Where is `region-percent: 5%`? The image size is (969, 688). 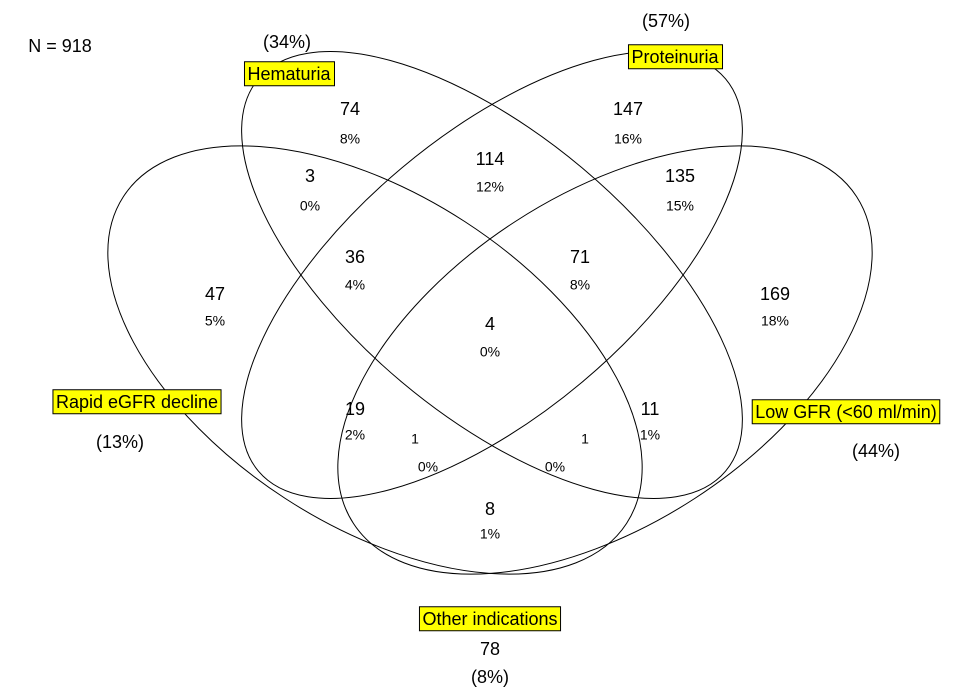
region-percent: 5% is located at coordinates (215, 321).